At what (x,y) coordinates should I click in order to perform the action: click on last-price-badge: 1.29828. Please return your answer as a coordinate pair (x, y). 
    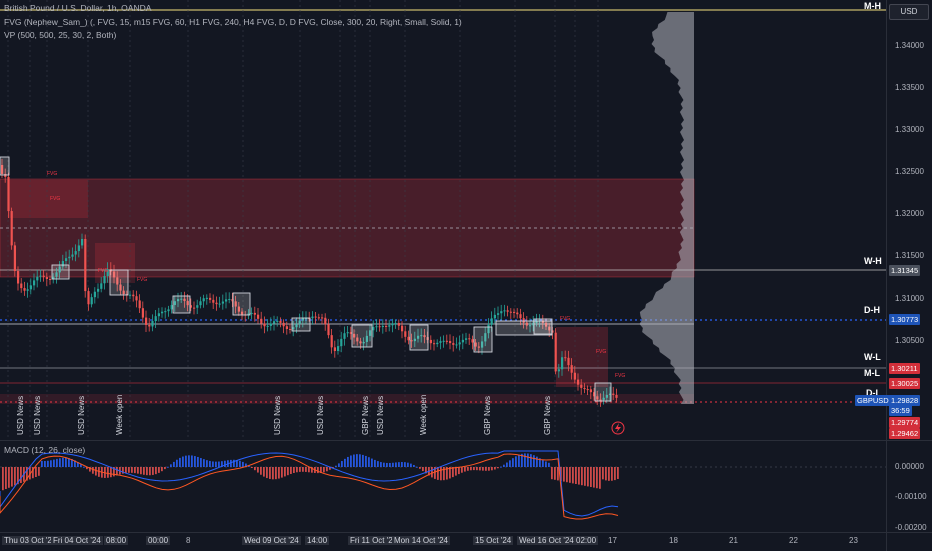
    Looking at the image, I should click on (905, 400).